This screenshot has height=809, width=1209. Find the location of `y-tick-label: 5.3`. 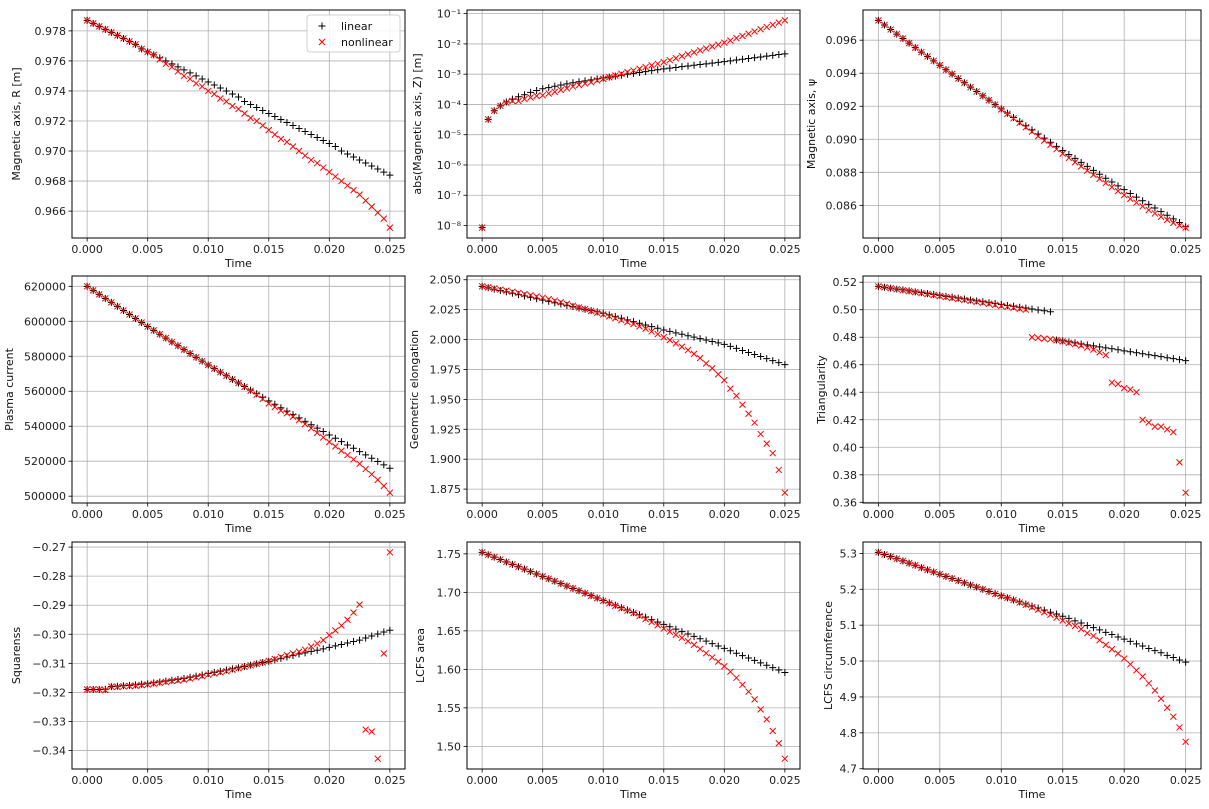

y-tick-label: 5.3 is located at coordinates (849, 553).